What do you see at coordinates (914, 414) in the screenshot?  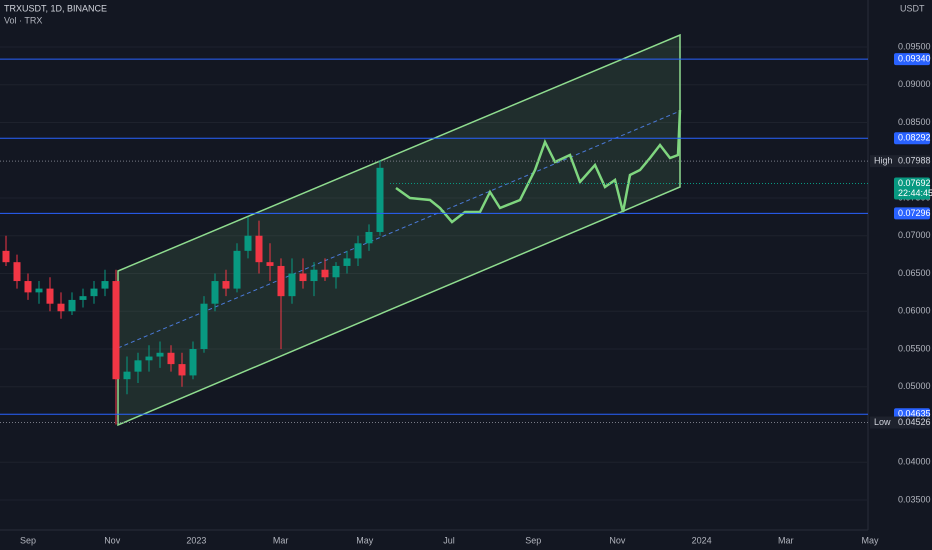 I see `level-label: 0.04635` at bounding box center [914, 414].